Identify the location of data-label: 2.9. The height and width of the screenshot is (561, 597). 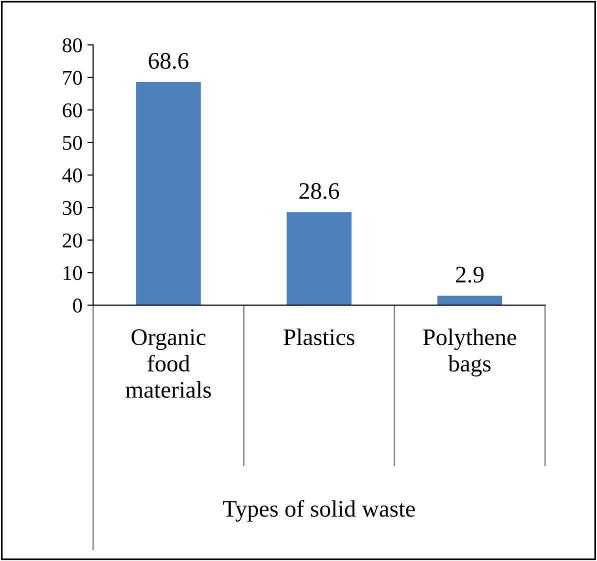
(470, 274).